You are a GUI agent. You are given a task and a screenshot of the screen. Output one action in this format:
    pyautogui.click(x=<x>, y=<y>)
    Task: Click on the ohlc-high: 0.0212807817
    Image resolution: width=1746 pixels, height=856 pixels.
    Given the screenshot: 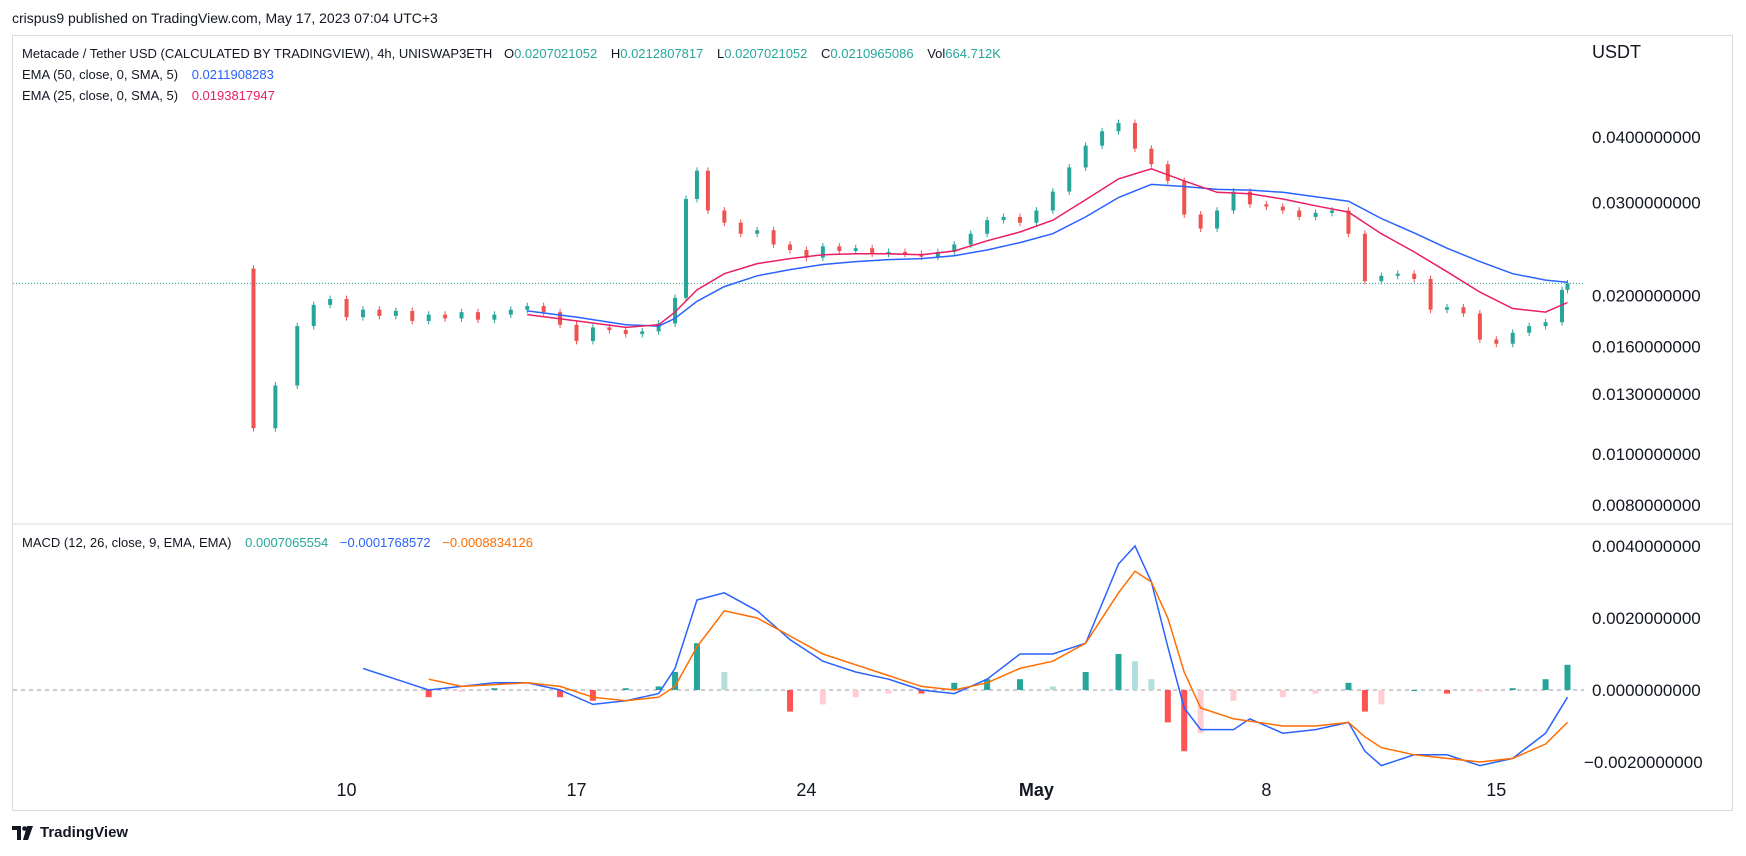 What is the action you would take?
    pyautogui.click(x=662, y=53)
    